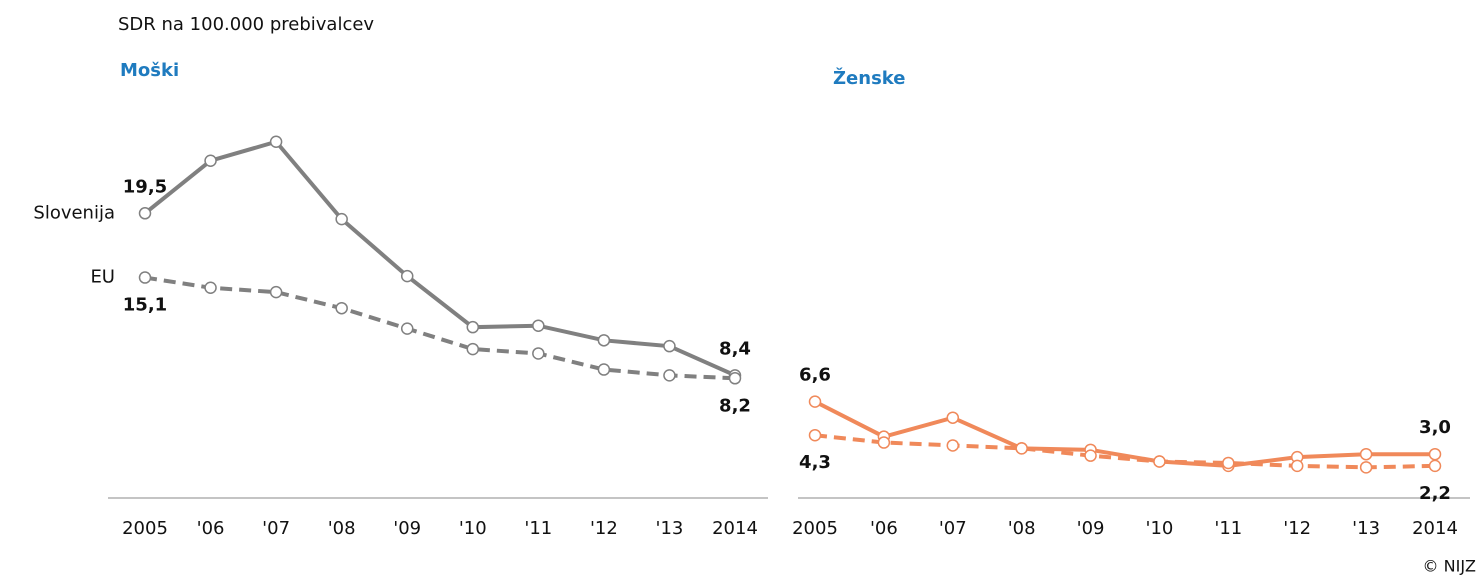  Describe the element at coordinates (1435, 427) in the screenshot. I see `data-label: 3,0` at that location.